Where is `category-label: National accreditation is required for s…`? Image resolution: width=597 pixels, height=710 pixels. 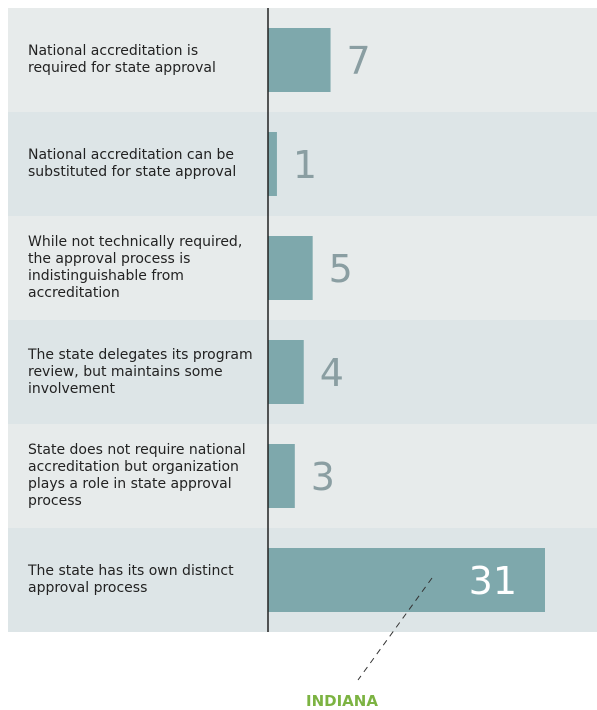
category-label: National accreditation is required for s… is located at coordinates (122, 59).